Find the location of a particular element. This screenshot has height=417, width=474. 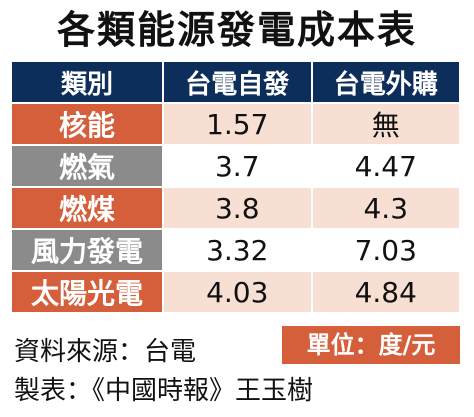

purchased-cost-cell: 4.3 is located at coordinates (386, 209).